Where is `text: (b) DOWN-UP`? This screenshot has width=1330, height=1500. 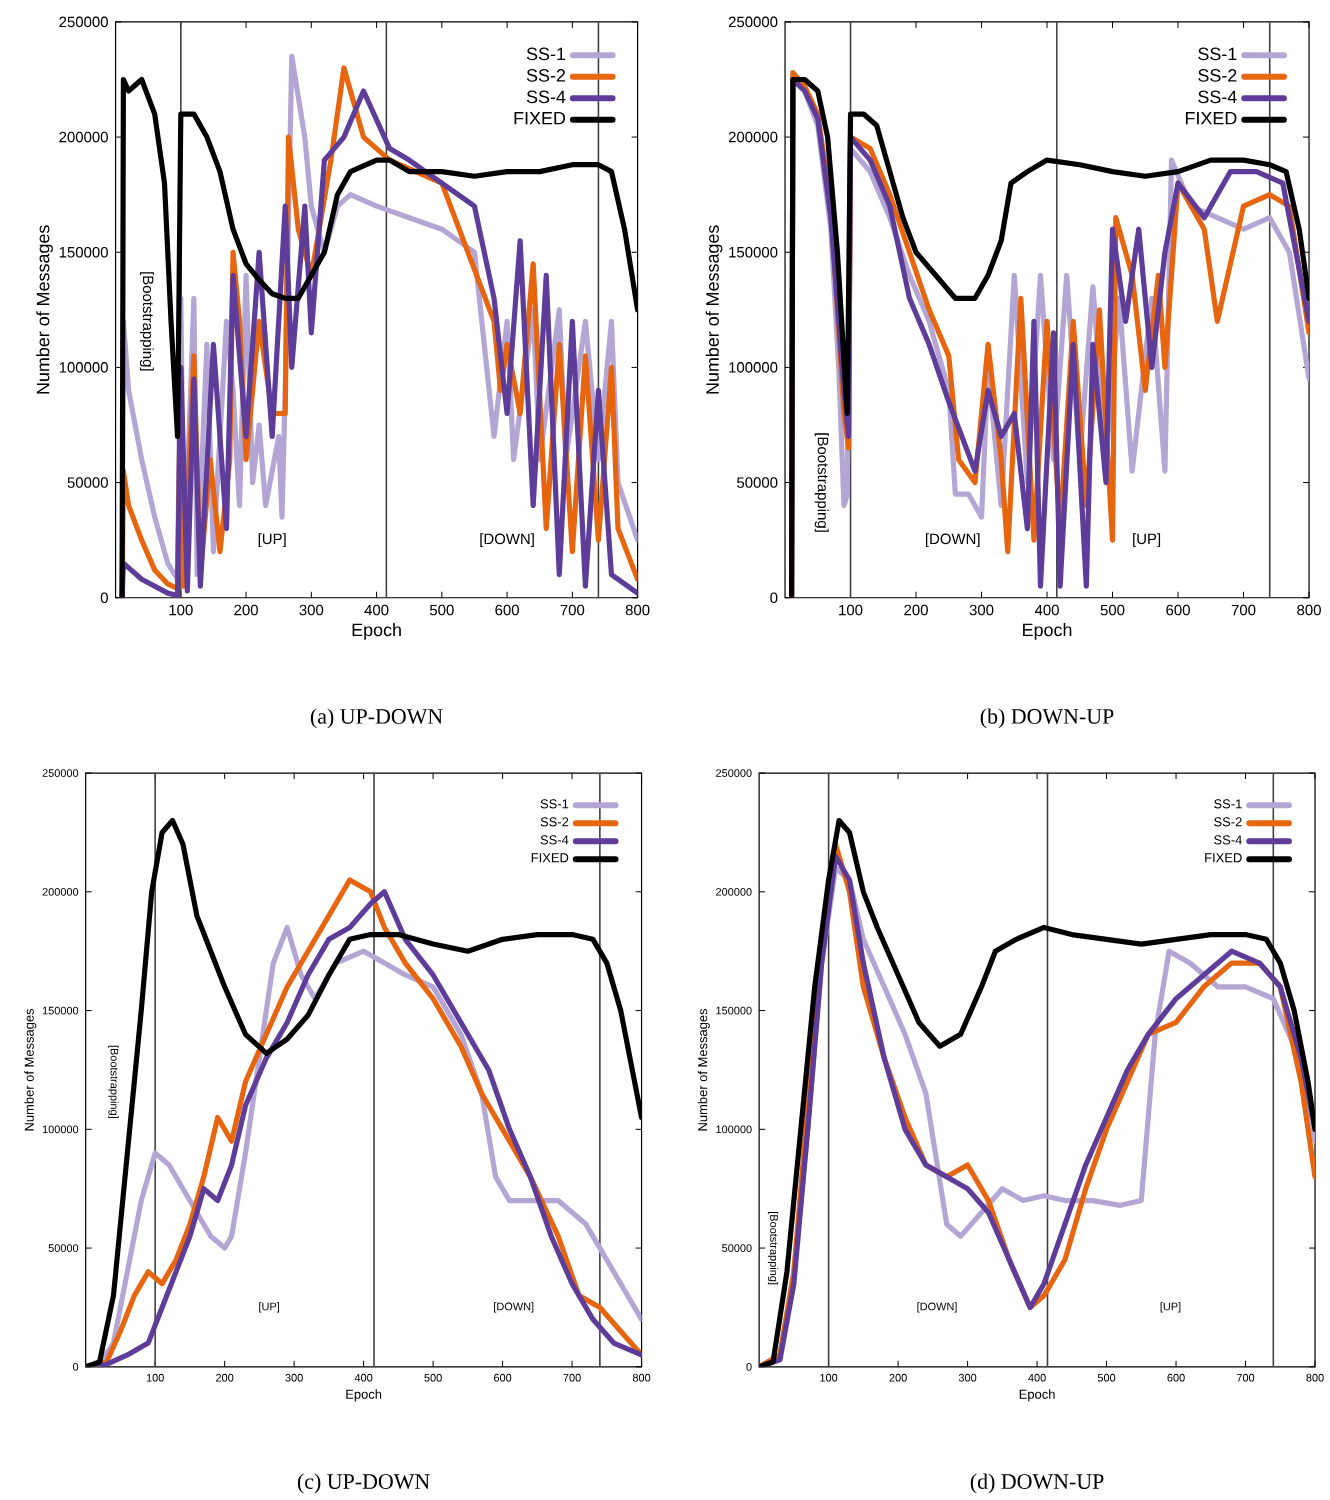
text: (b) DOWN-UP is located at coordinates (1047, 718).